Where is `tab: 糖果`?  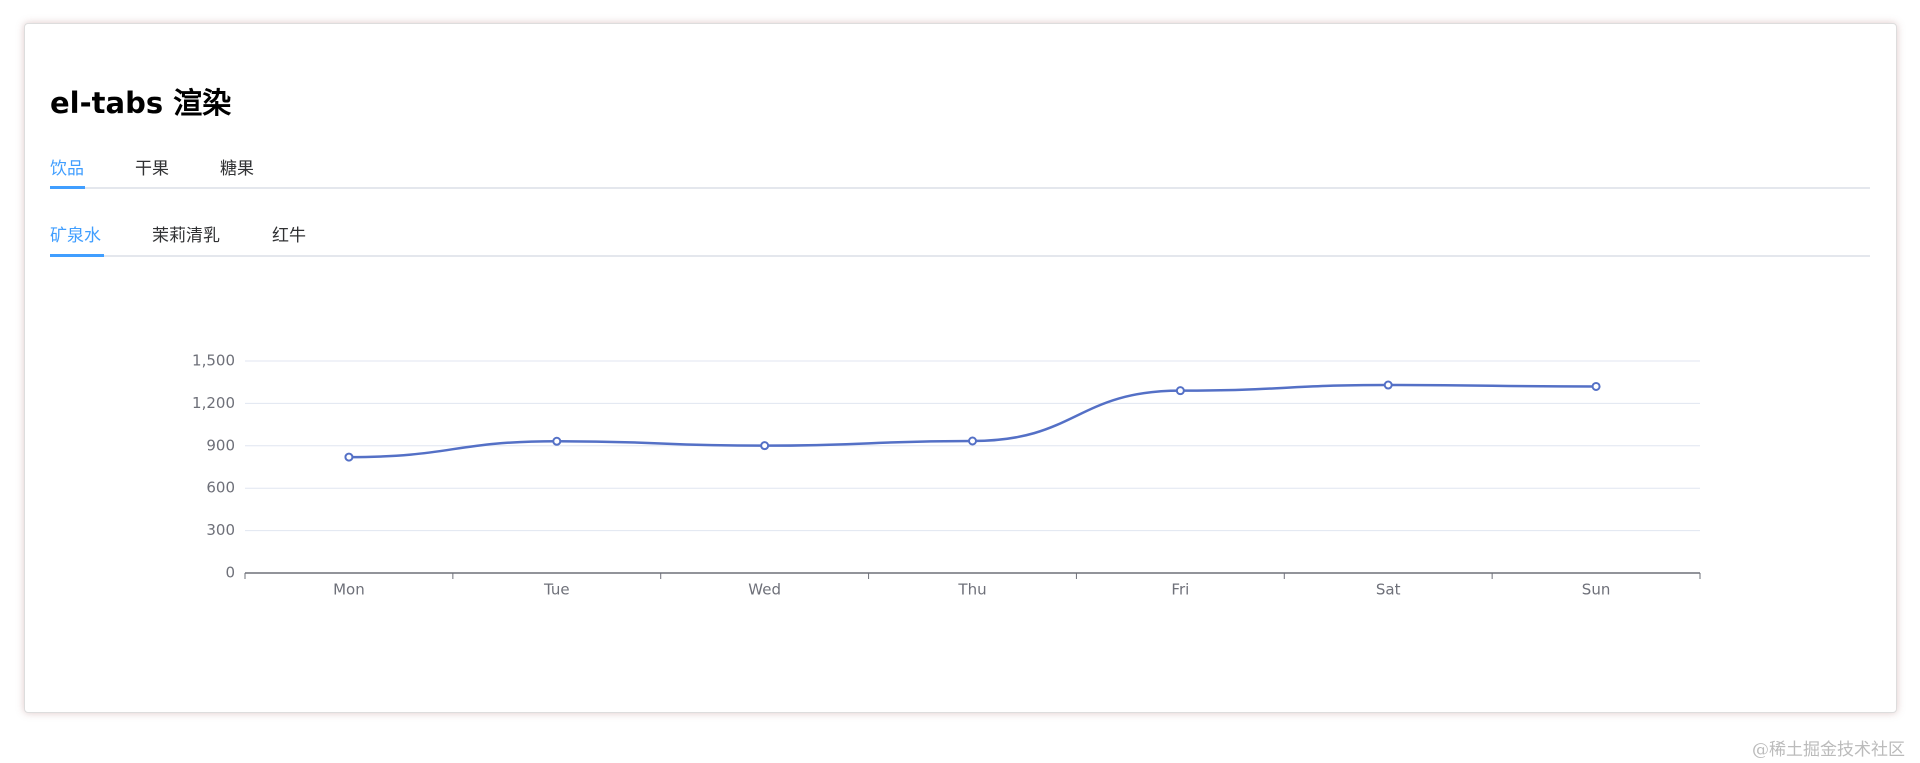 tab: 糖果 is located at coordinates (237, 169).